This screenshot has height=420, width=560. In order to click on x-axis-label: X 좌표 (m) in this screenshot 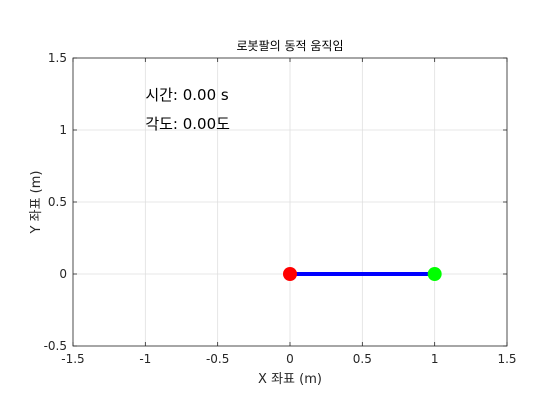, I will do `click(290, 379)`.